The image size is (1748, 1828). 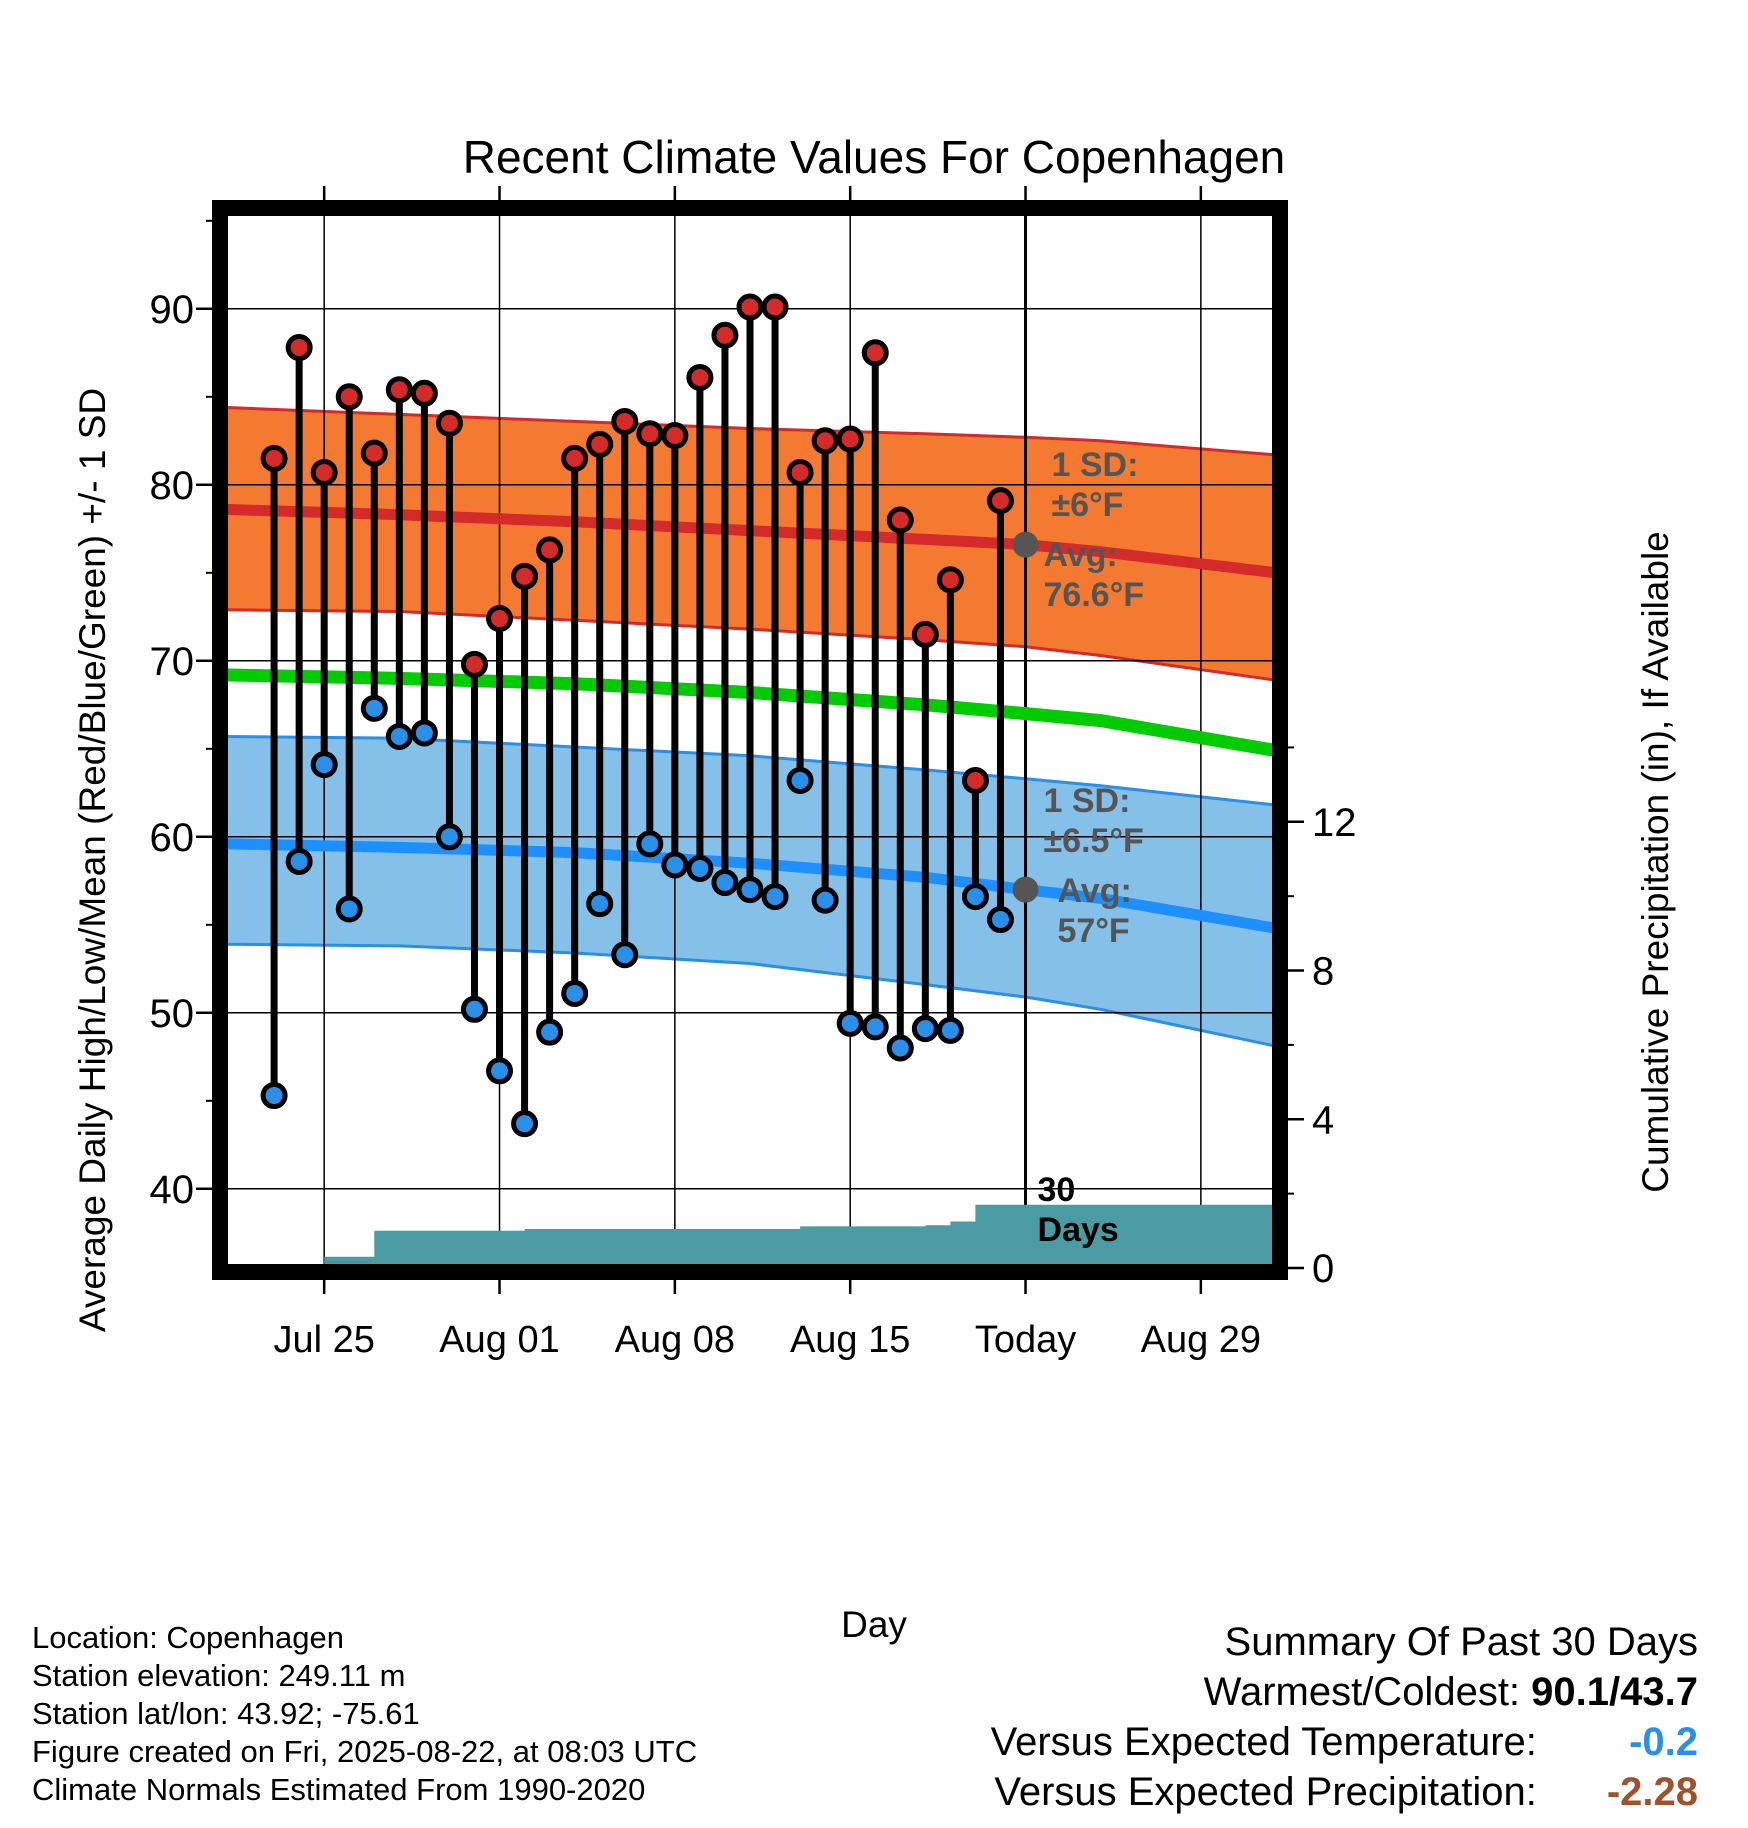 What do you see at coordinates (1362, 1692) in the screenshot?
I see `warmest-coldest-label: Warmest/Coldest:` at bounding box center [1362, 1692].